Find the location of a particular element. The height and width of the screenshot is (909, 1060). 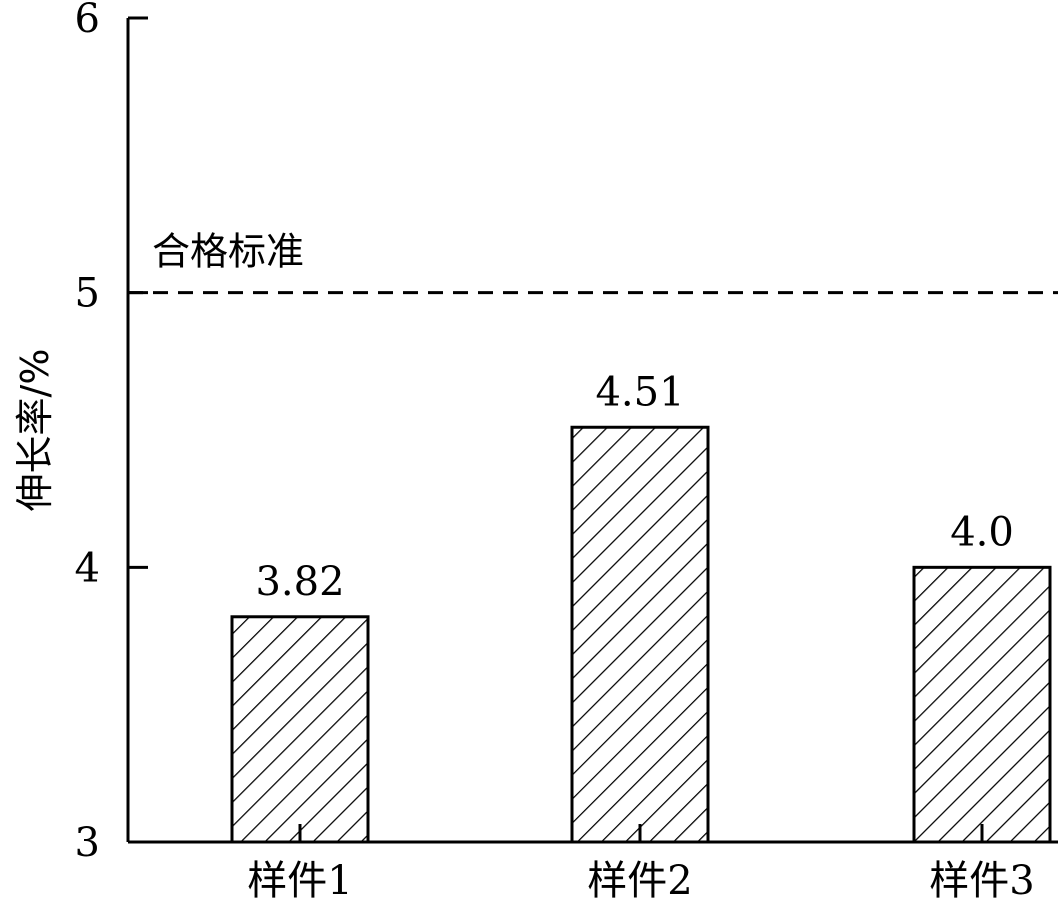

x-tick-label: 样件3 is located at coordinates (981, 881).